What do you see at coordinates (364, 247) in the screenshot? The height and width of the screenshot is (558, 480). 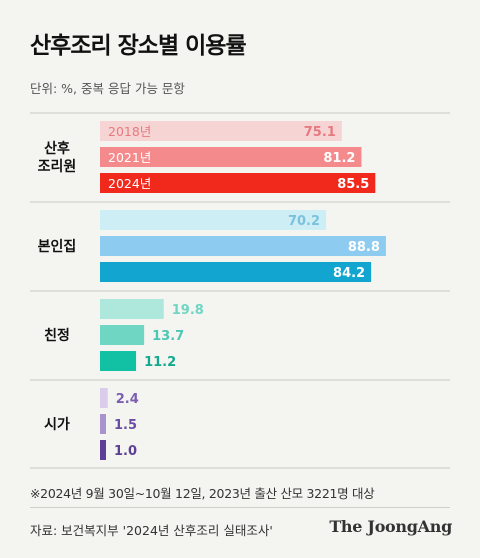 I see `value-label-1-1: 88.8` at bounding box center [364, 247].